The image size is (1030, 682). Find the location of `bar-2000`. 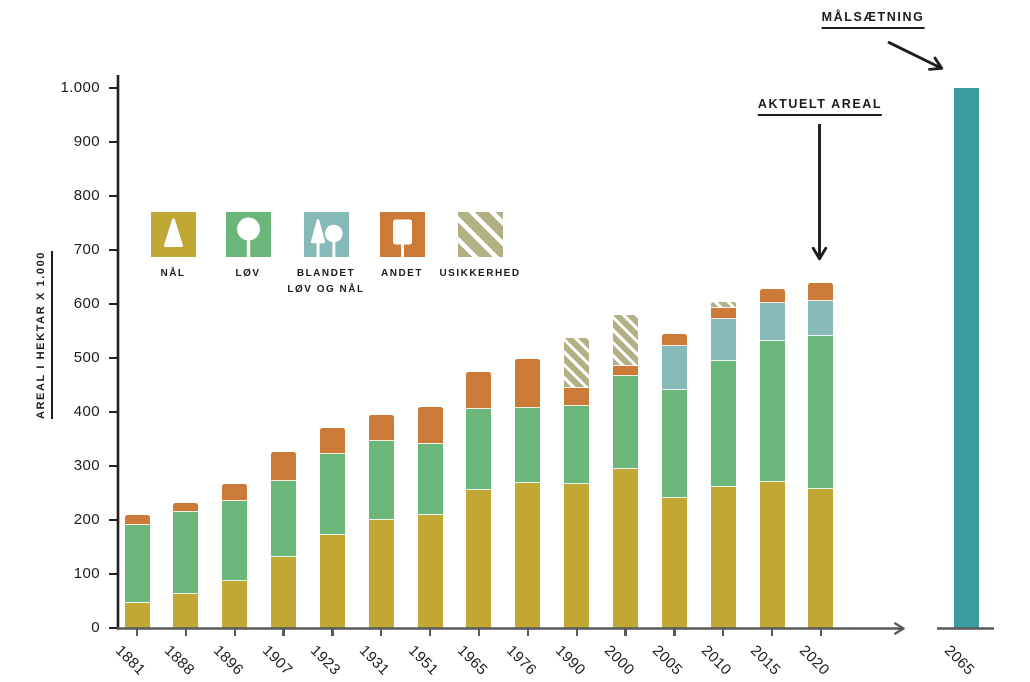

bar-2000 is located at coordinates (626, 471).